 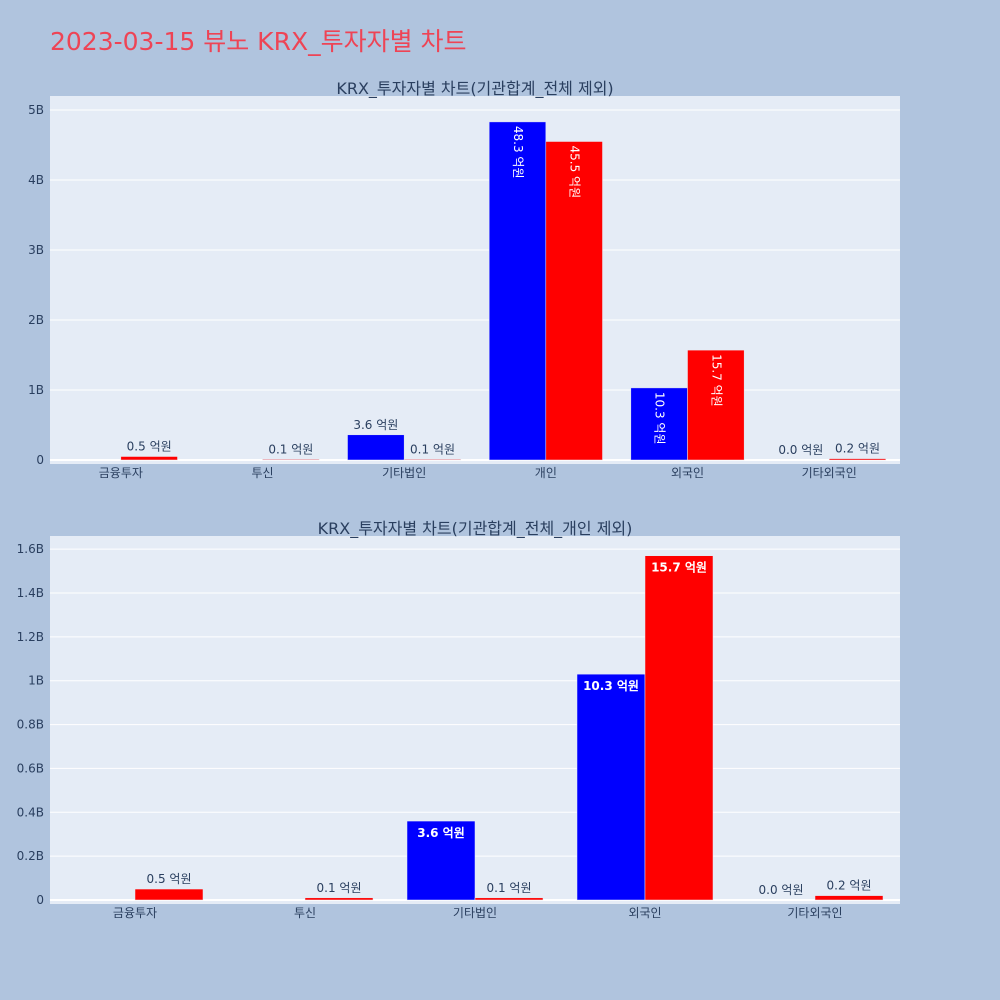 What do you see at coordinates (30, 812) in the screenshot?
I see `y-tick-label: 0.4B` at bounding box center [30, 812].